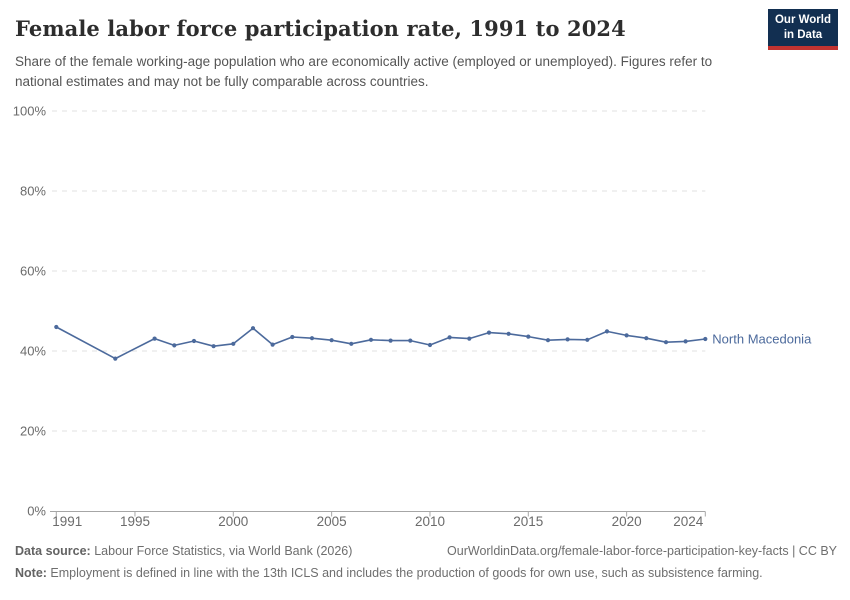 Image resolution: width=850 pixels, height=600 pixels. I want to click on x-axis-tick-label: 2005, so click(332, 521).